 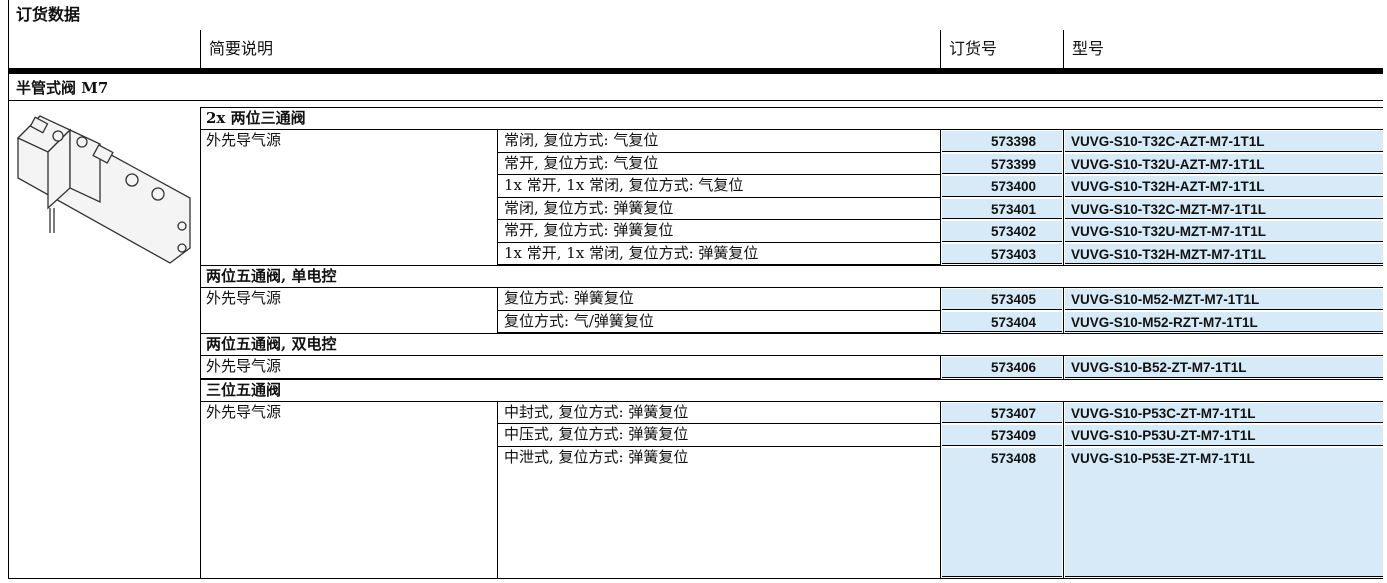 What do you see at coordinates (103, 189) in the screenshot?
I see `valve-image` at bounding box center [103, 189].